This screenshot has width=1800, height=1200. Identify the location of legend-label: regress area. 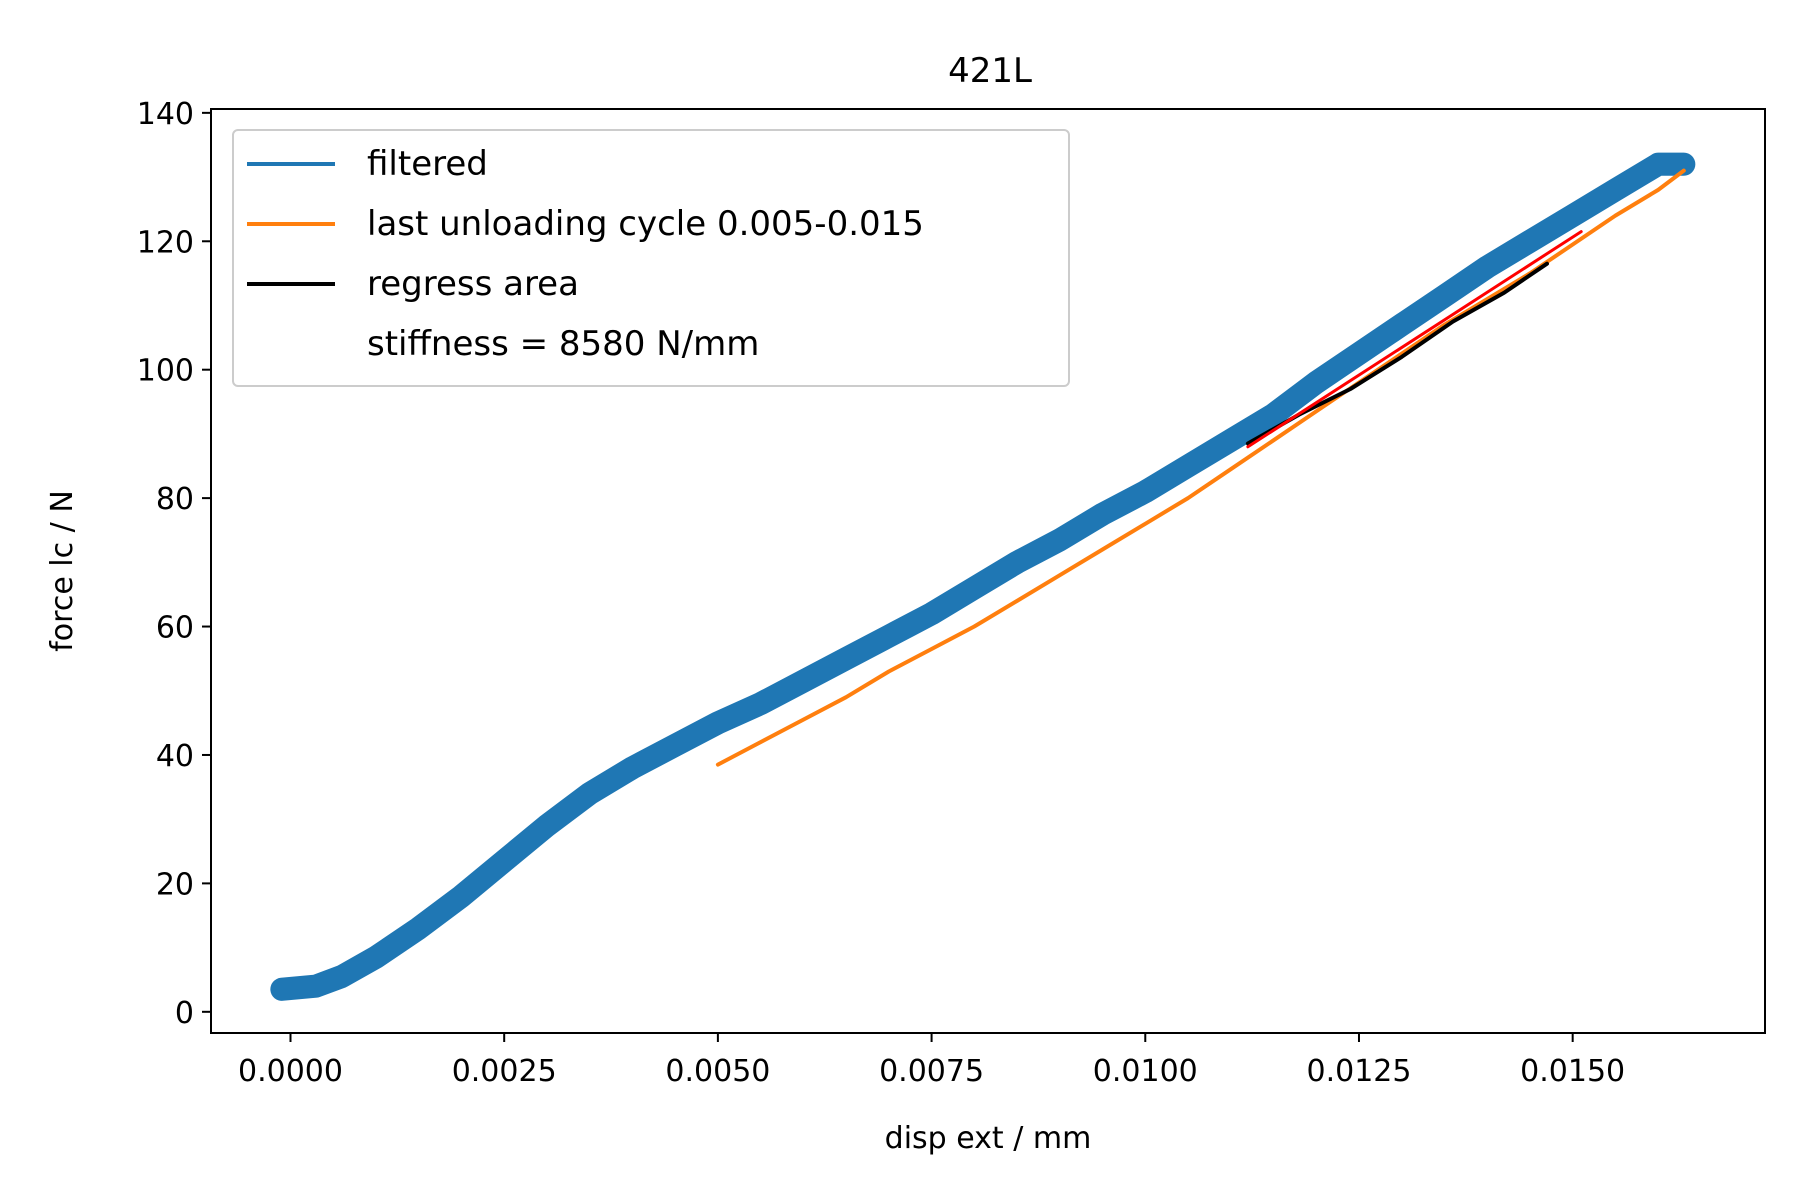
(473, 284).